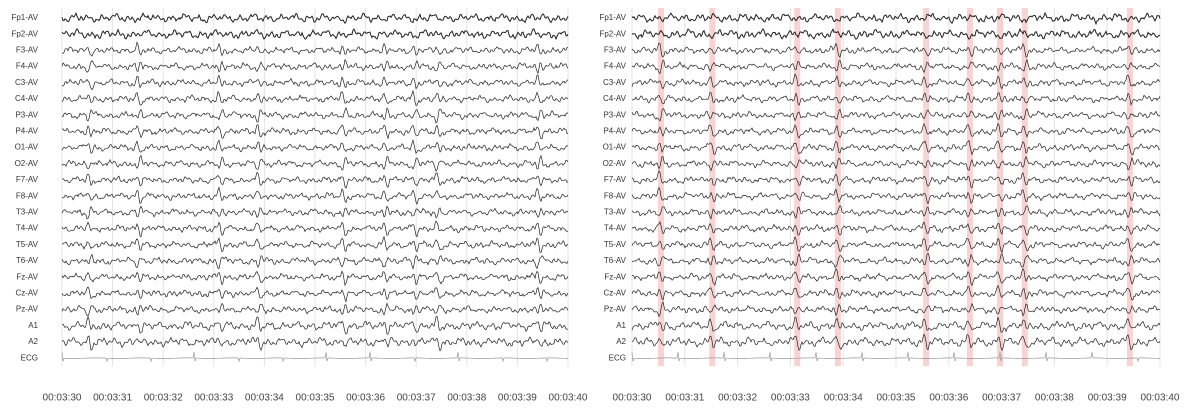  What do you see at coordinates (948, 398) in the screenshot?
I see `x-tick-label: 00:03:36` at bounding box center [948, 398].